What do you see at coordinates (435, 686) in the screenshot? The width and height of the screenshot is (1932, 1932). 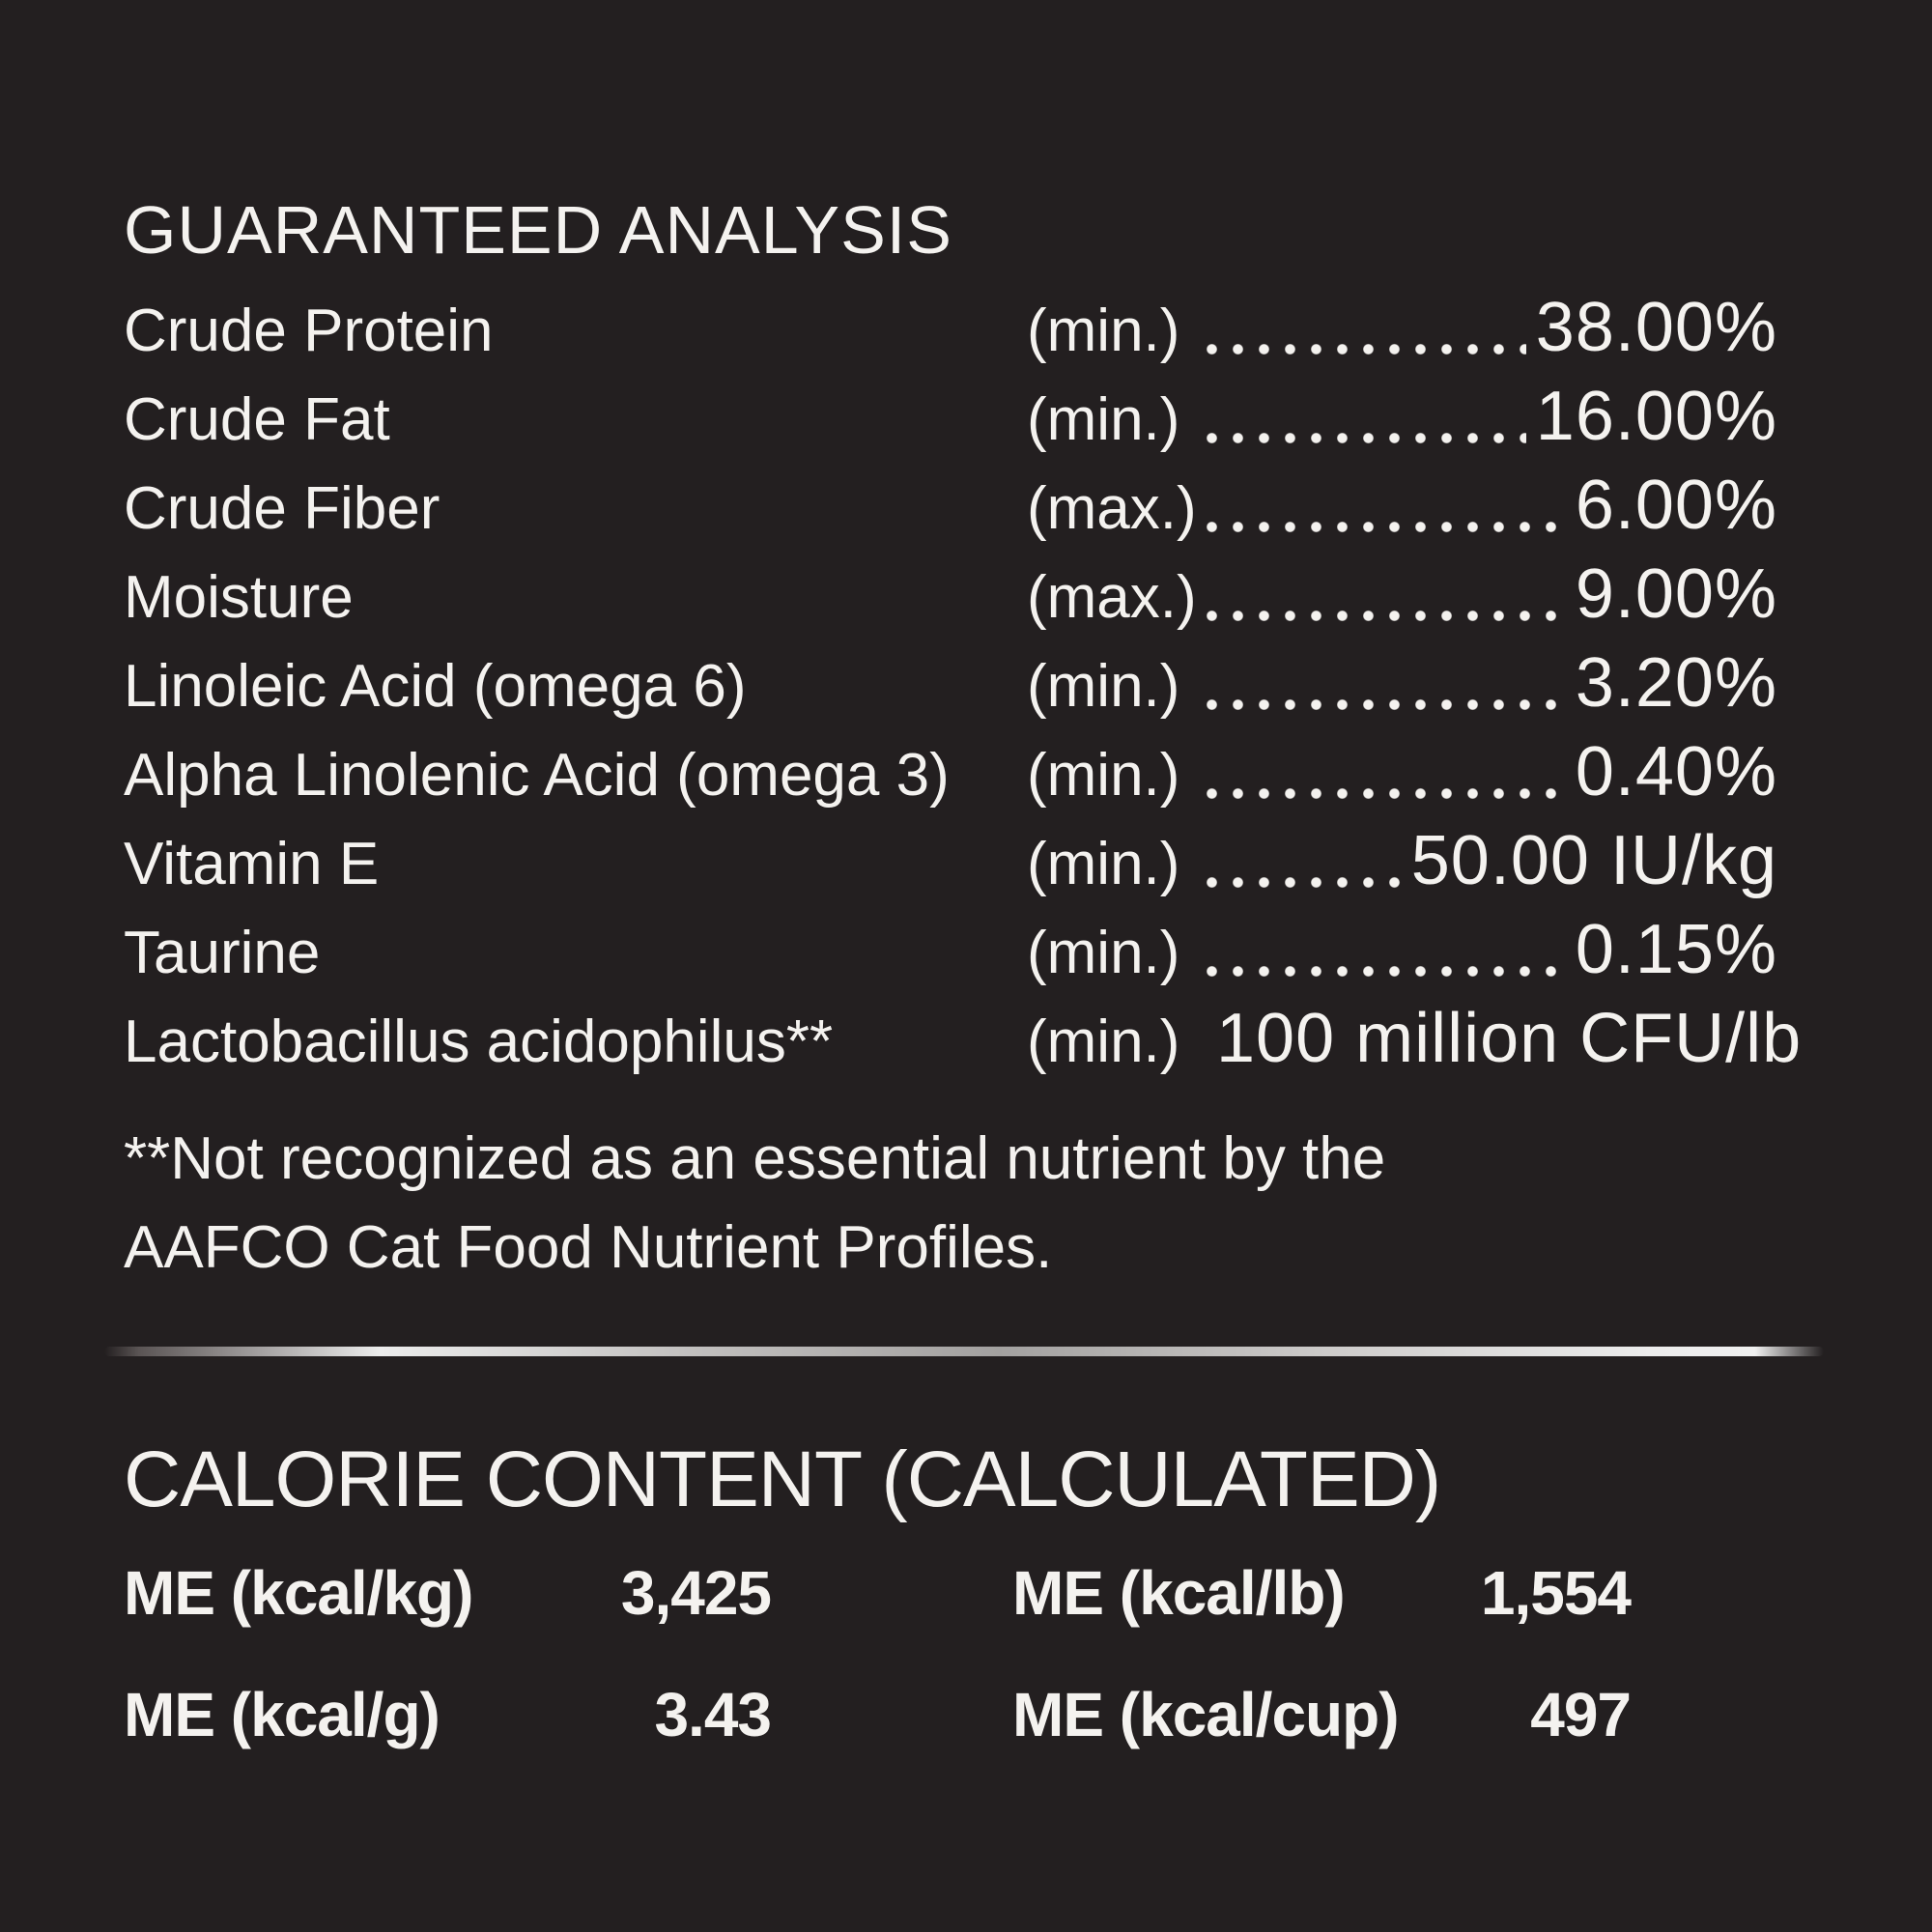 I see `nutrient-name: Linoleic Acid (omega 6)` at bounding box center [435, 686].